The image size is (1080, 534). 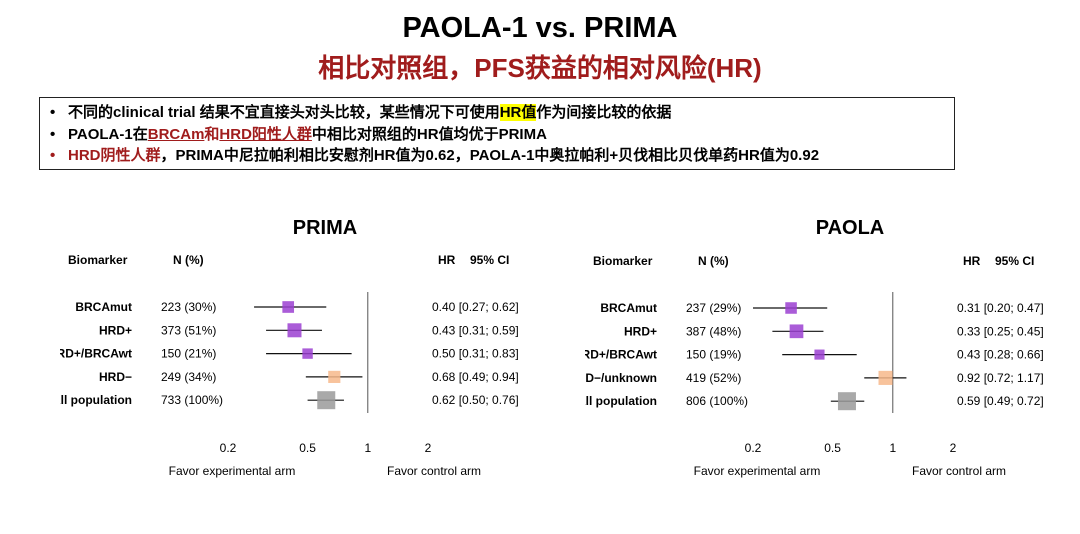 What do you see at coordinates (713, 331) in the screenshot?
I see `row-n: 387 (48%)` at bounding box center [713, 331].